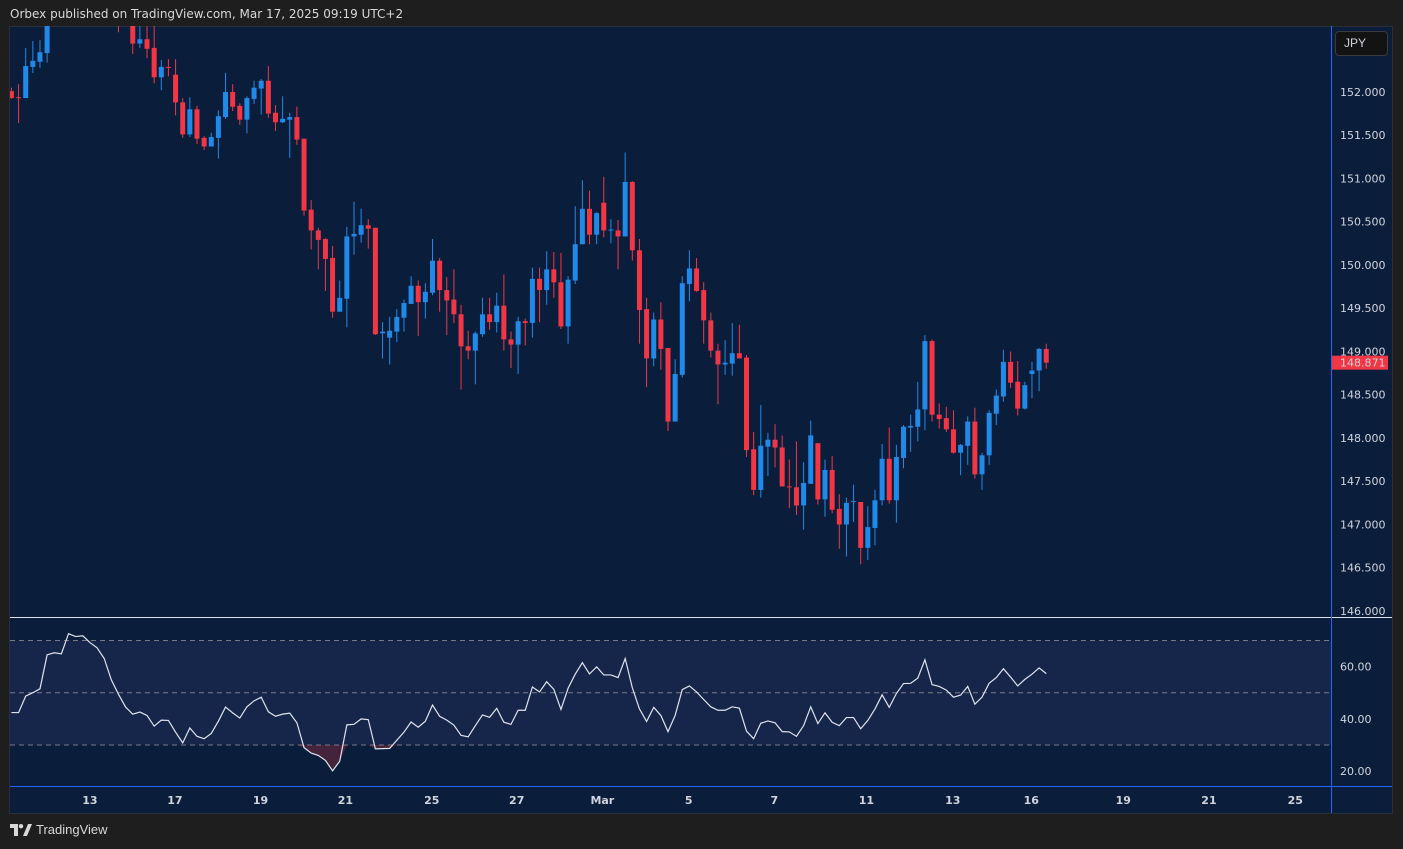 The height and width of the screenshot is (849, 1403). What do you see at coordinates (1295, 800) in the screenshot?
I see `time-axis-label: 25` at bounding box center [1295, 800].